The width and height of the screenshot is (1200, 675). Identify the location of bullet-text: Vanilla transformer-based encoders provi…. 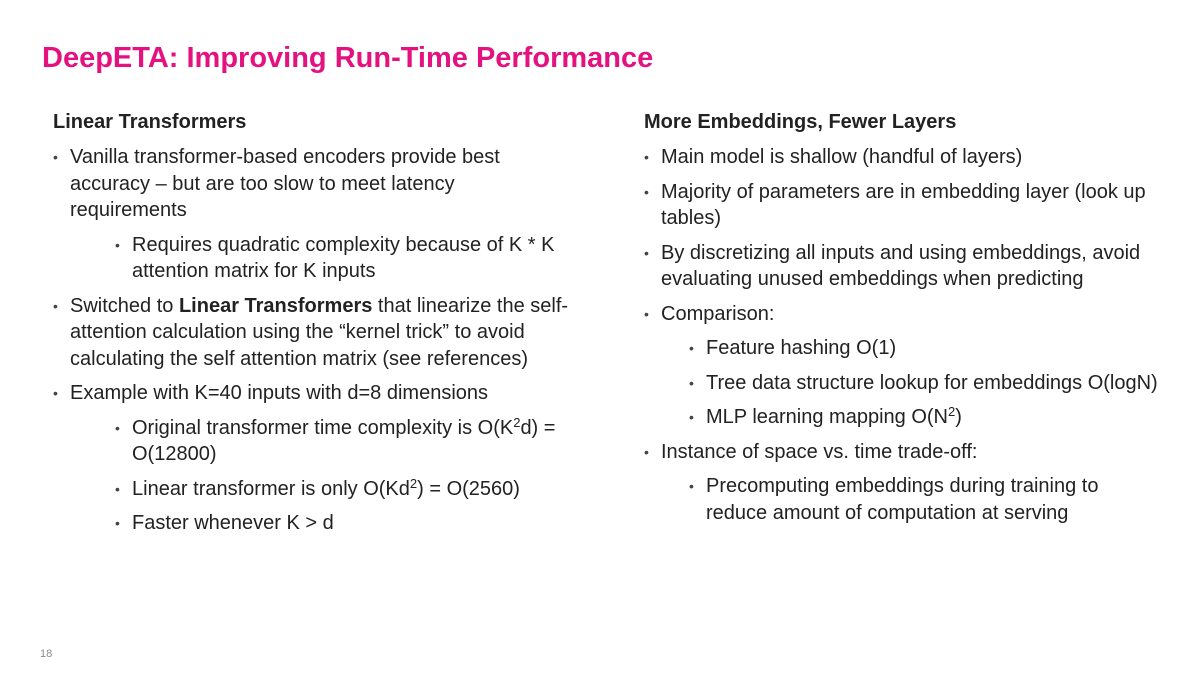
(285, 183).